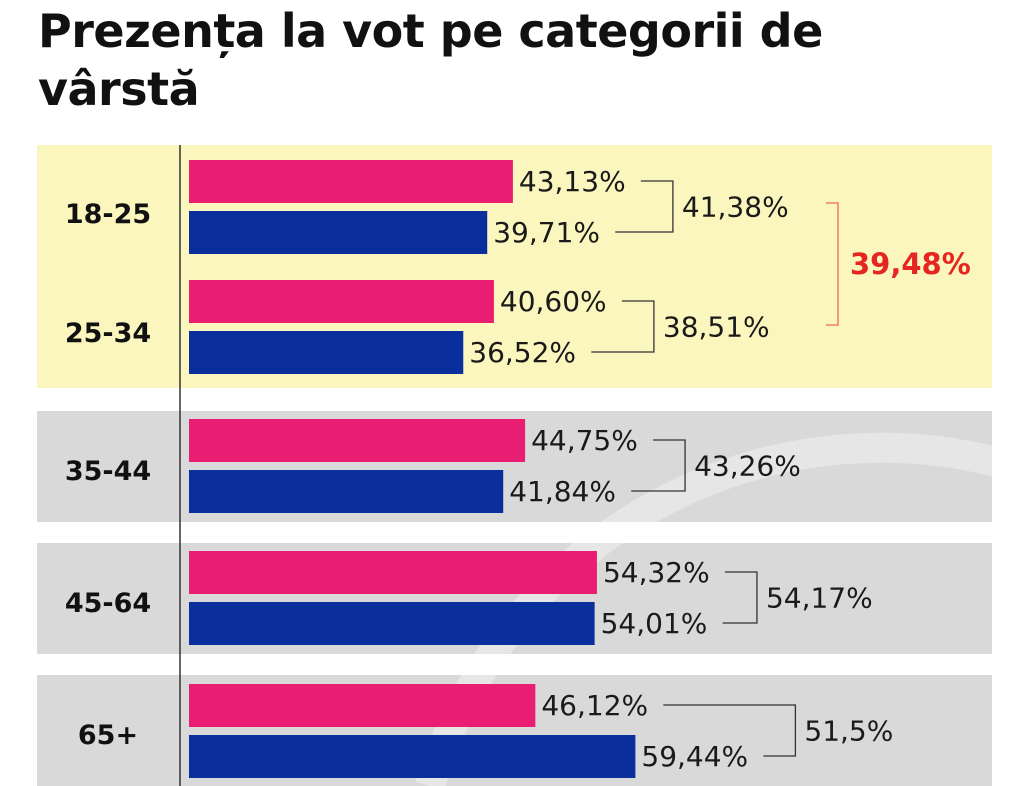 This screenshot has width=1024, height=786. What do you see at coordinates (108, 333) in the screenshot?
I see `category-label: 25-34` at bounding box center [108, 333].